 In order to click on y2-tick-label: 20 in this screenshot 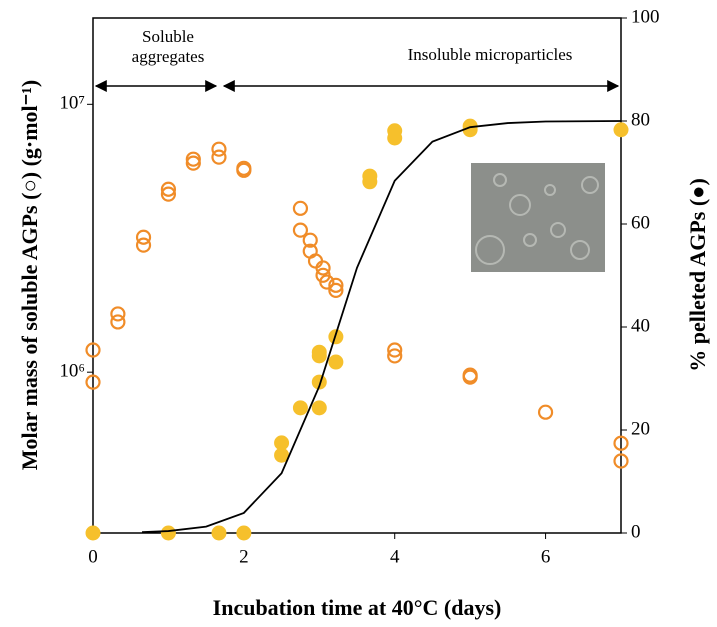, I will do `click(640, 428)`.